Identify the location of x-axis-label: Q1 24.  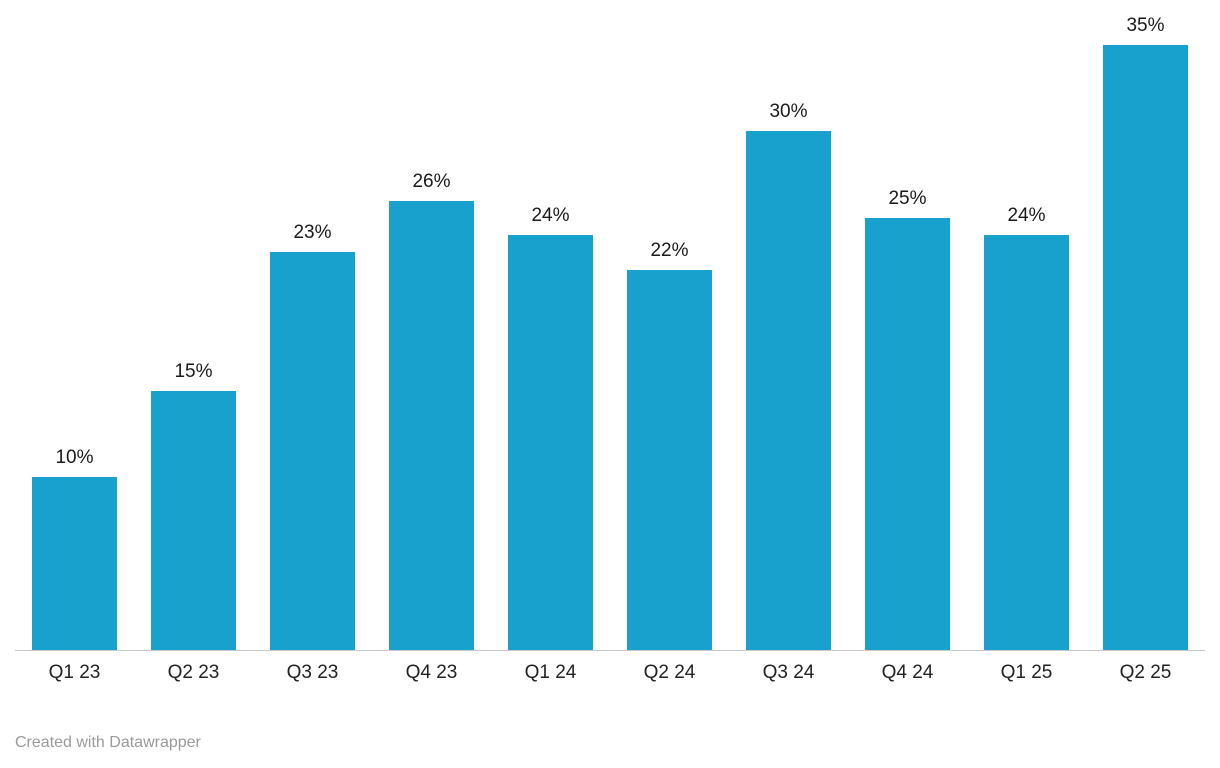
(550, 672).